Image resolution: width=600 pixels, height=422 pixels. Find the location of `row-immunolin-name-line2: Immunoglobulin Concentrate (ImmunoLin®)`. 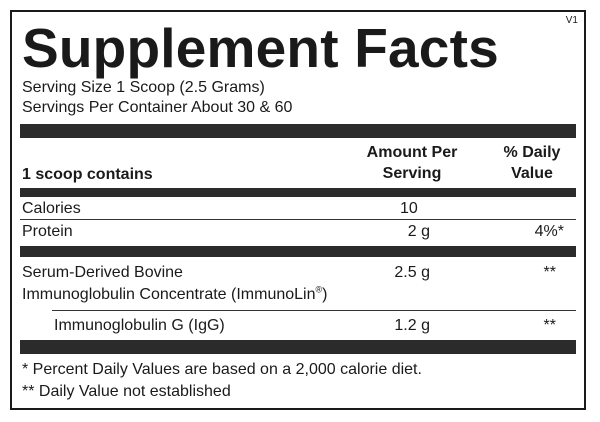

row-immunolin-name-line2: Immunoglobulin Concentrate (ImmunoLin®) is located at coordinates (175, 293).